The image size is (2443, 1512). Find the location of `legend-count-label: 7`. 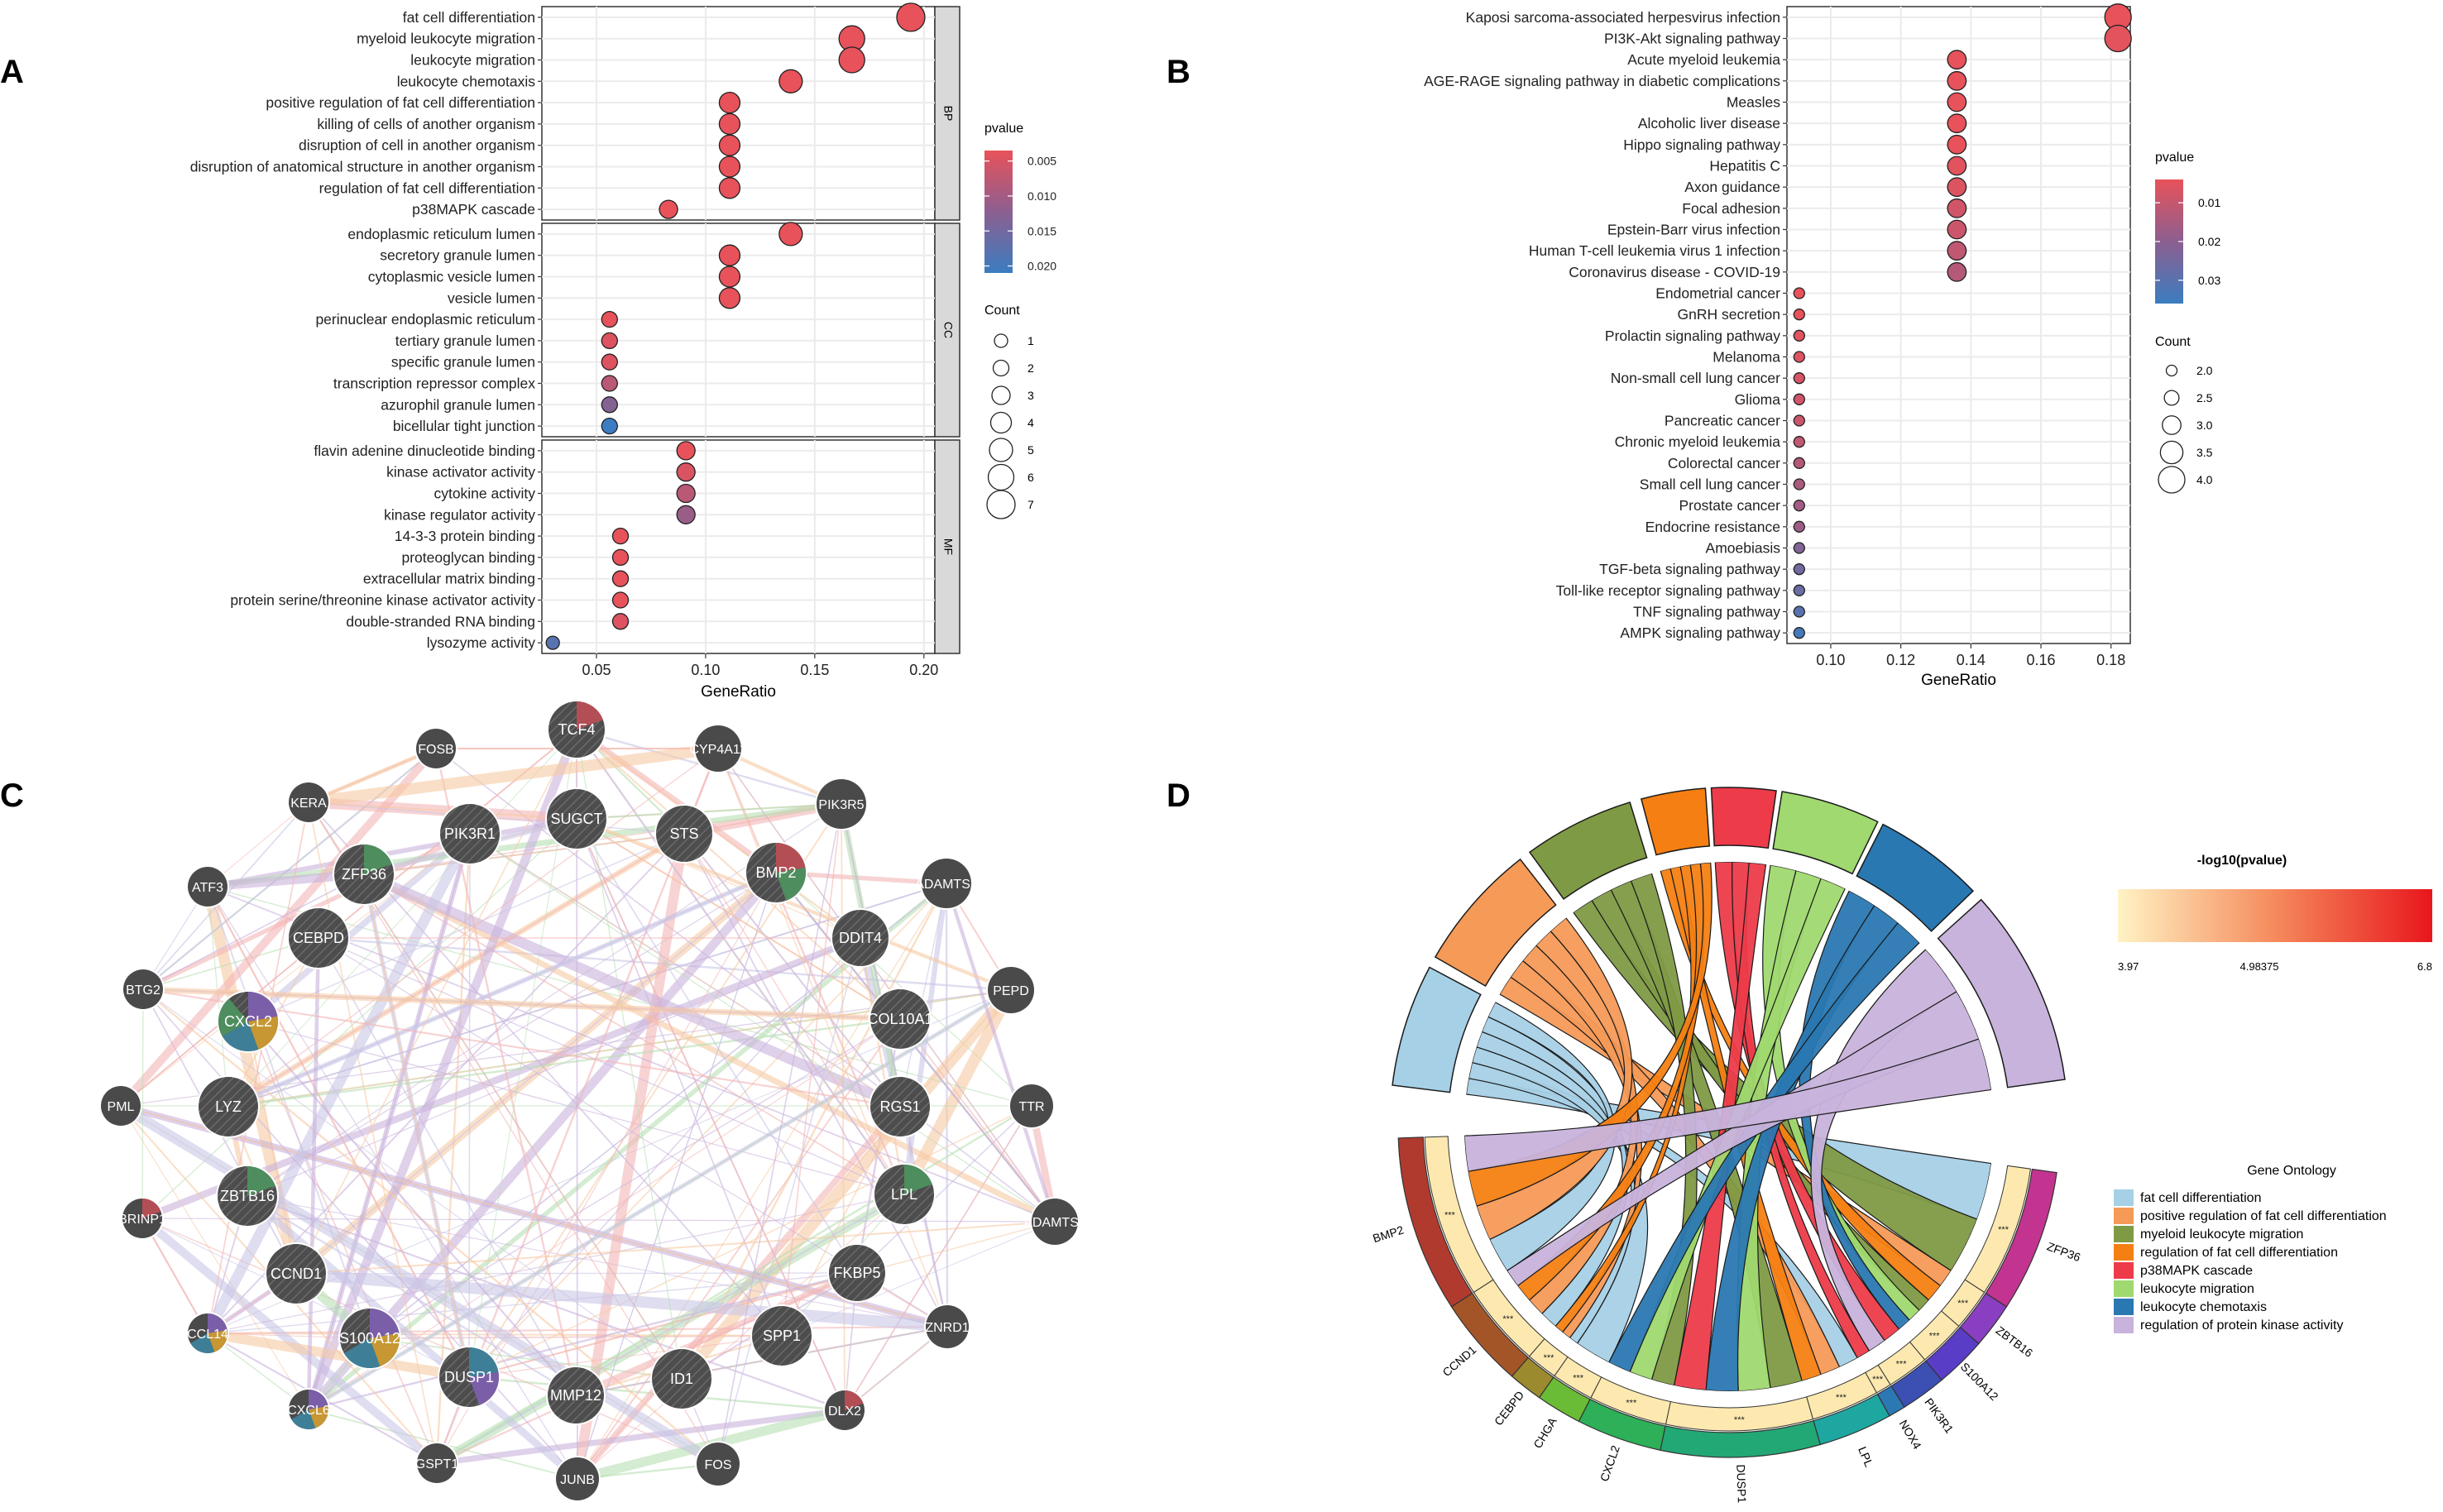

legend-count-label: 7 is located at coordinates (1030, 504).